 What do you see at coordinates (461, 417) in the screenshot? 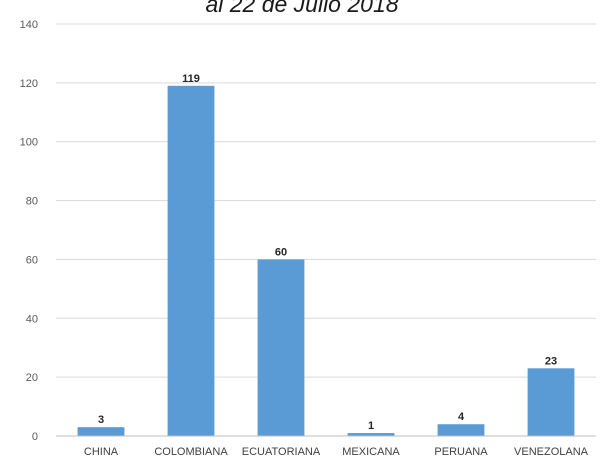
I see `data-label: 4` at bounding box center [461, 417].